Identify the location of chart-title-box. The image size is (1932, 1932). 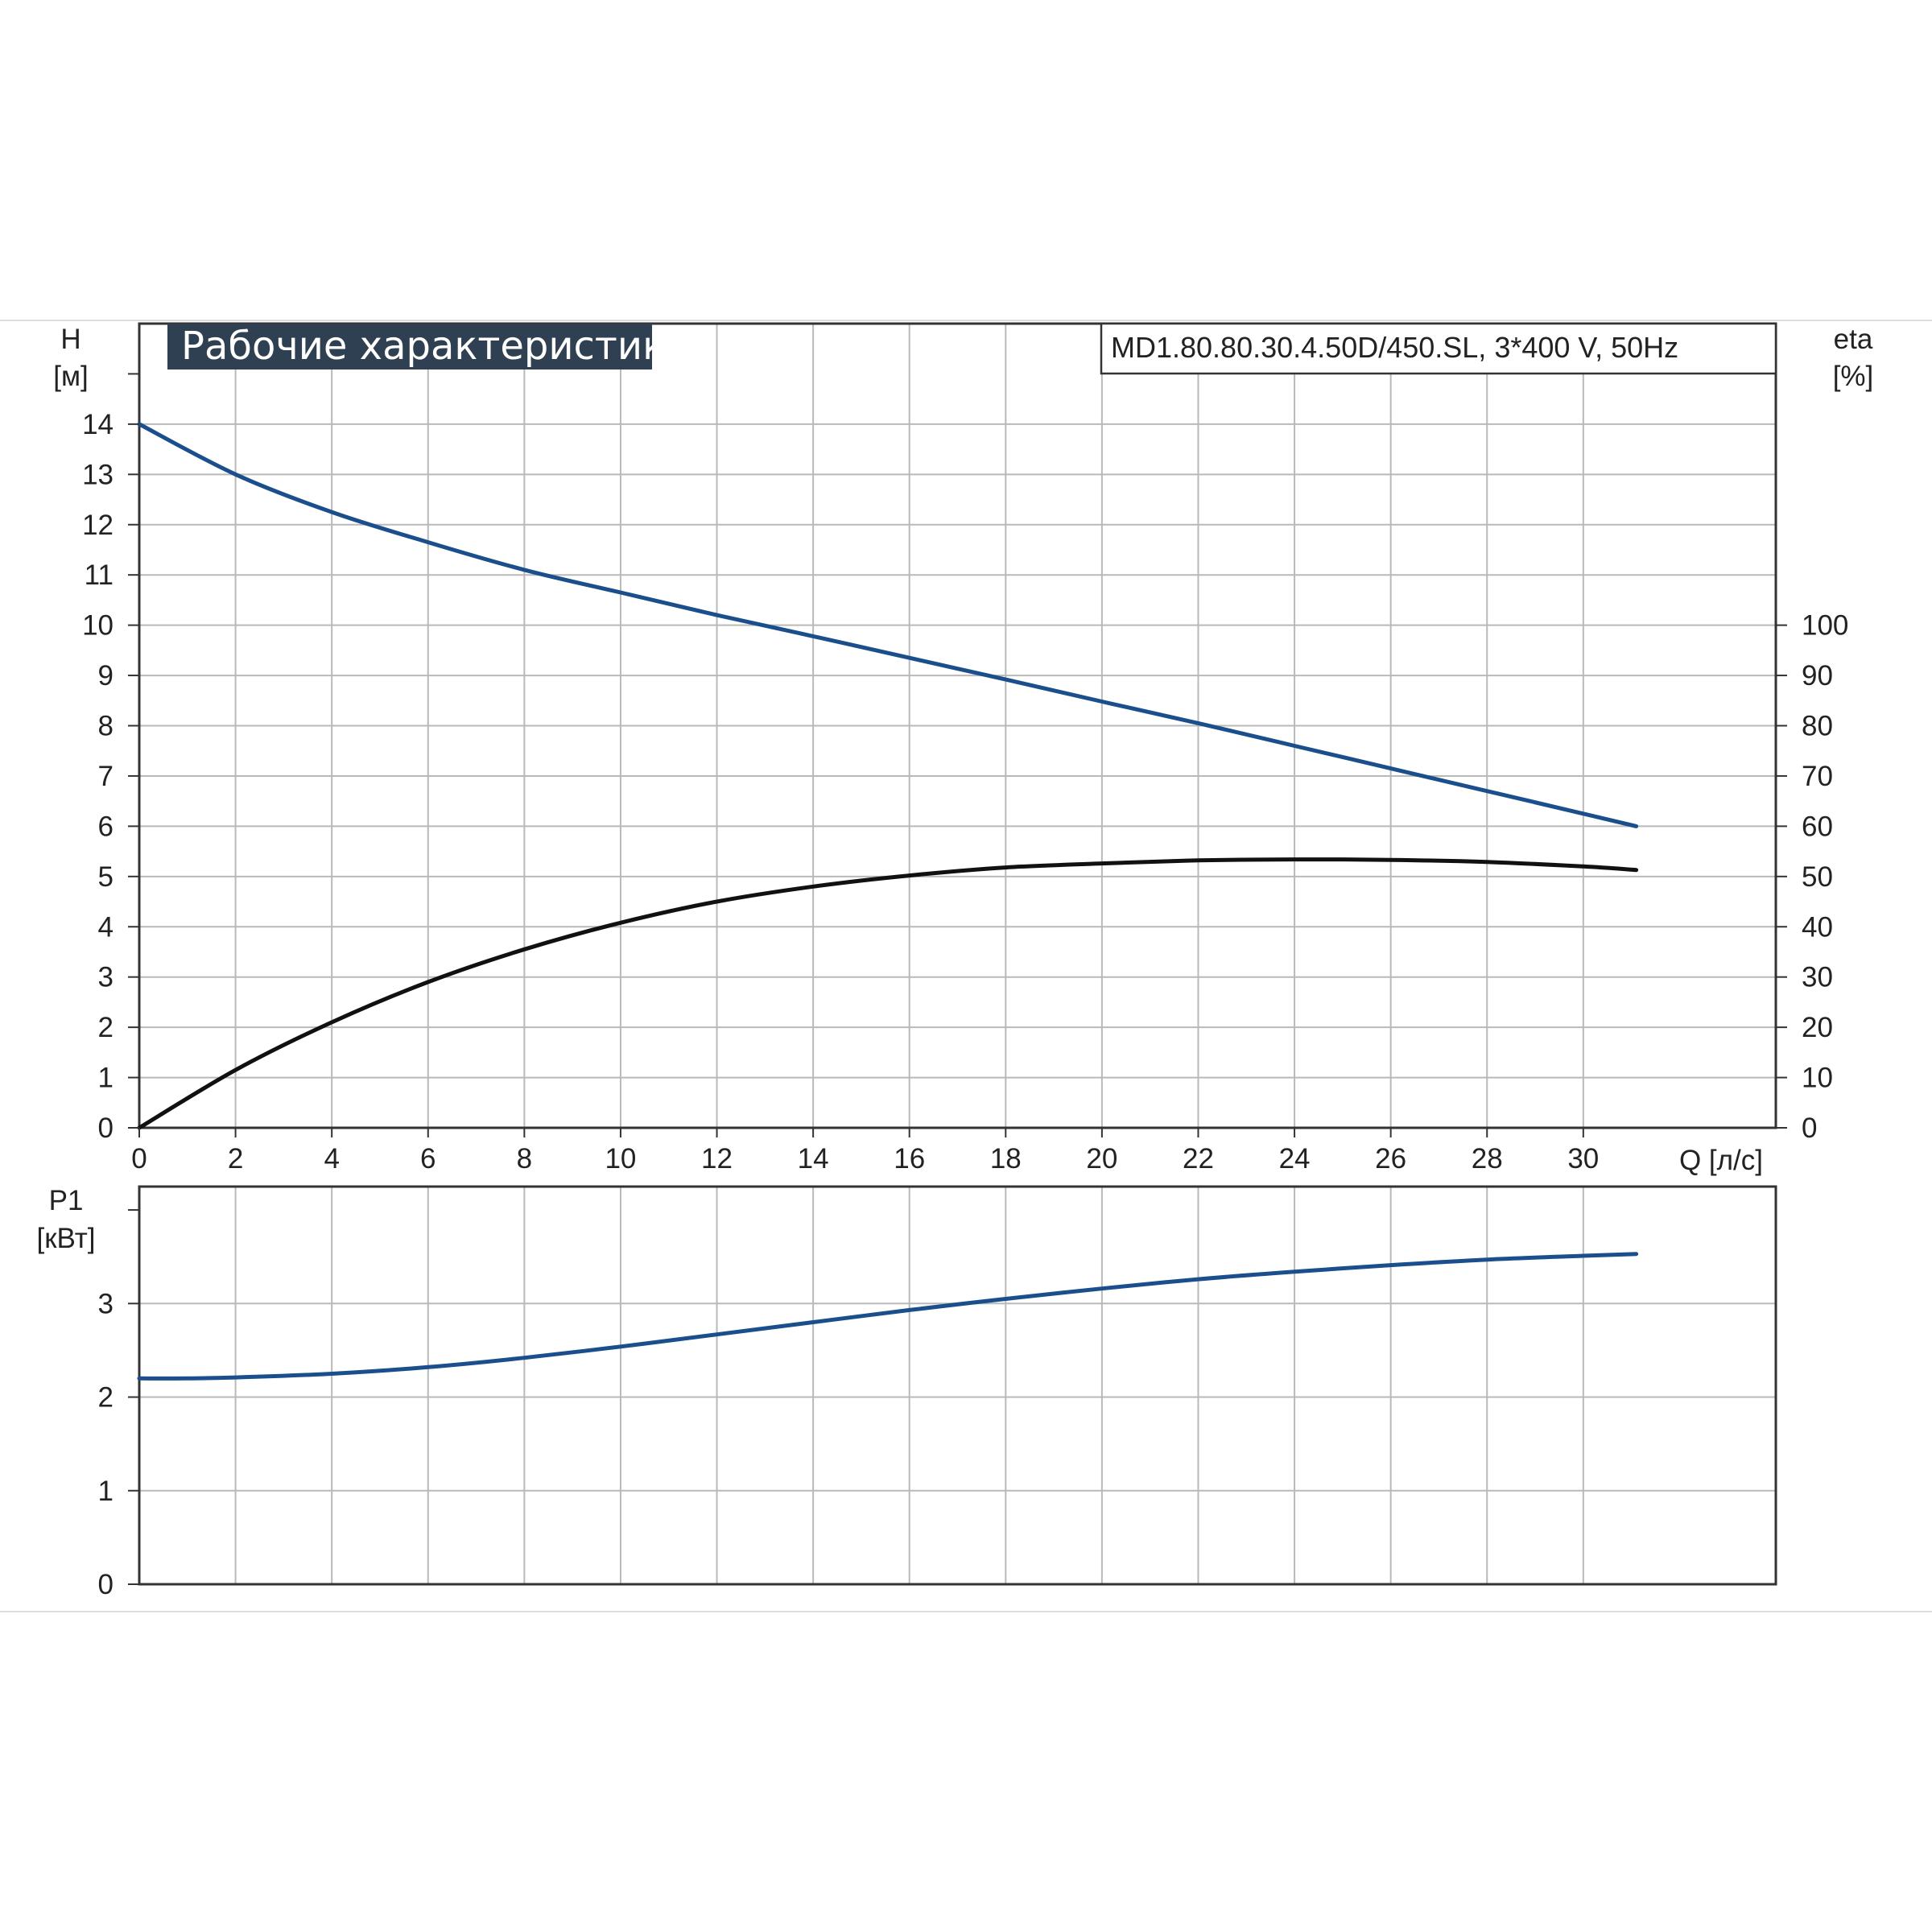
(409, 346).